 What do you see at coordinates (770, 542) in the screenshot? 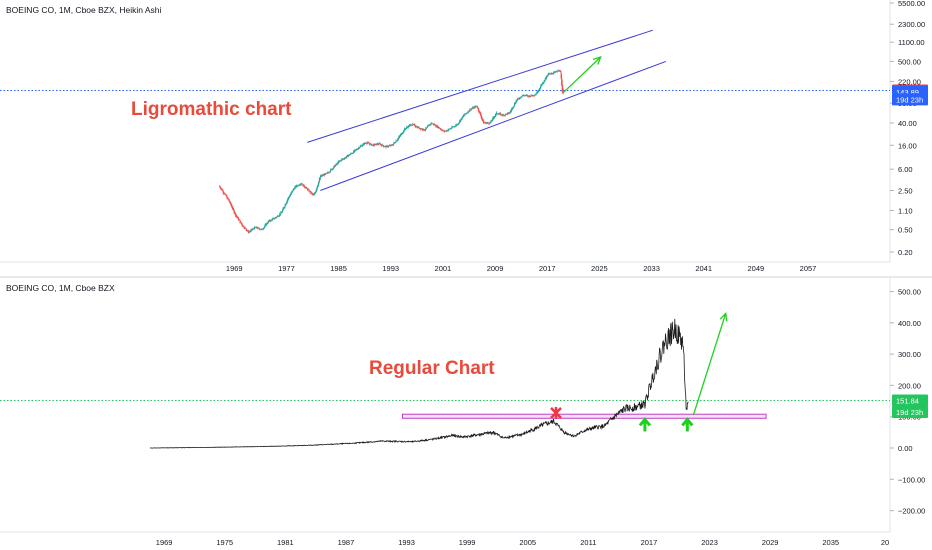
I see `x-tick-label: 2029` at bounding box center [770, 542].